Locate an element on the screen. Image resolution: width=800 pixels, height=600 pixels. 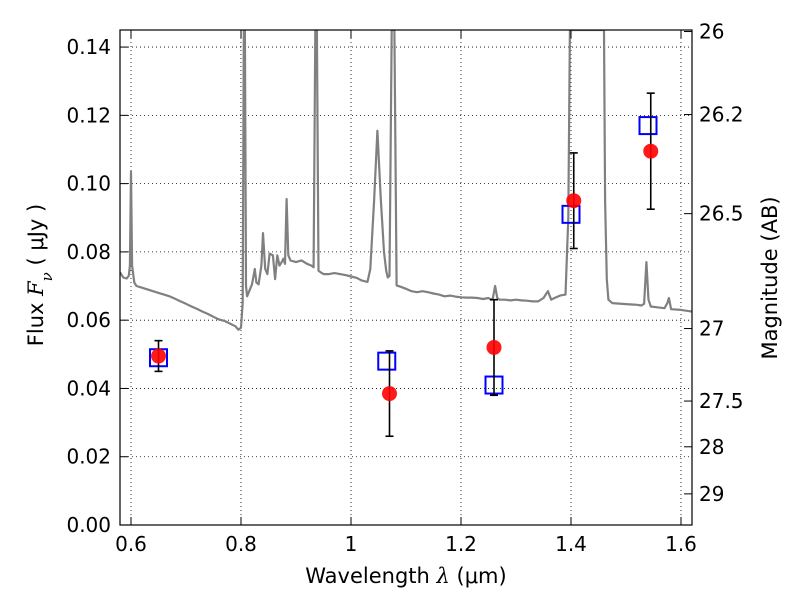
y-tick-label: 0.10 is located at coordinates (88, 184).